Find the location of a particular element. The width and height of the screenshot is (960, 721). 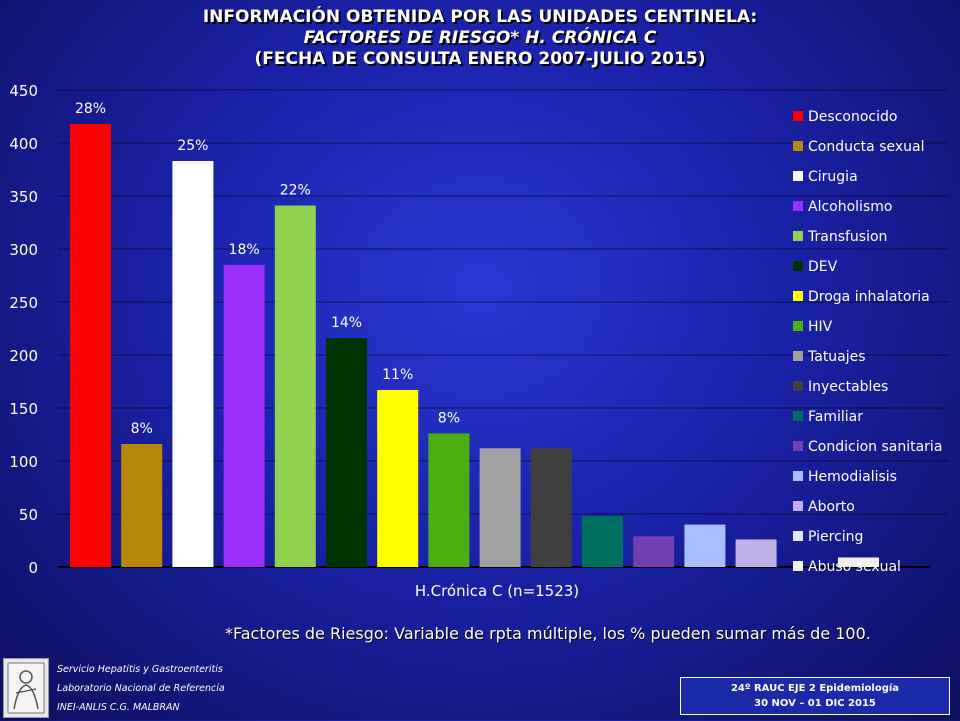

data-label: 11% is located at coordinates (397, 375).